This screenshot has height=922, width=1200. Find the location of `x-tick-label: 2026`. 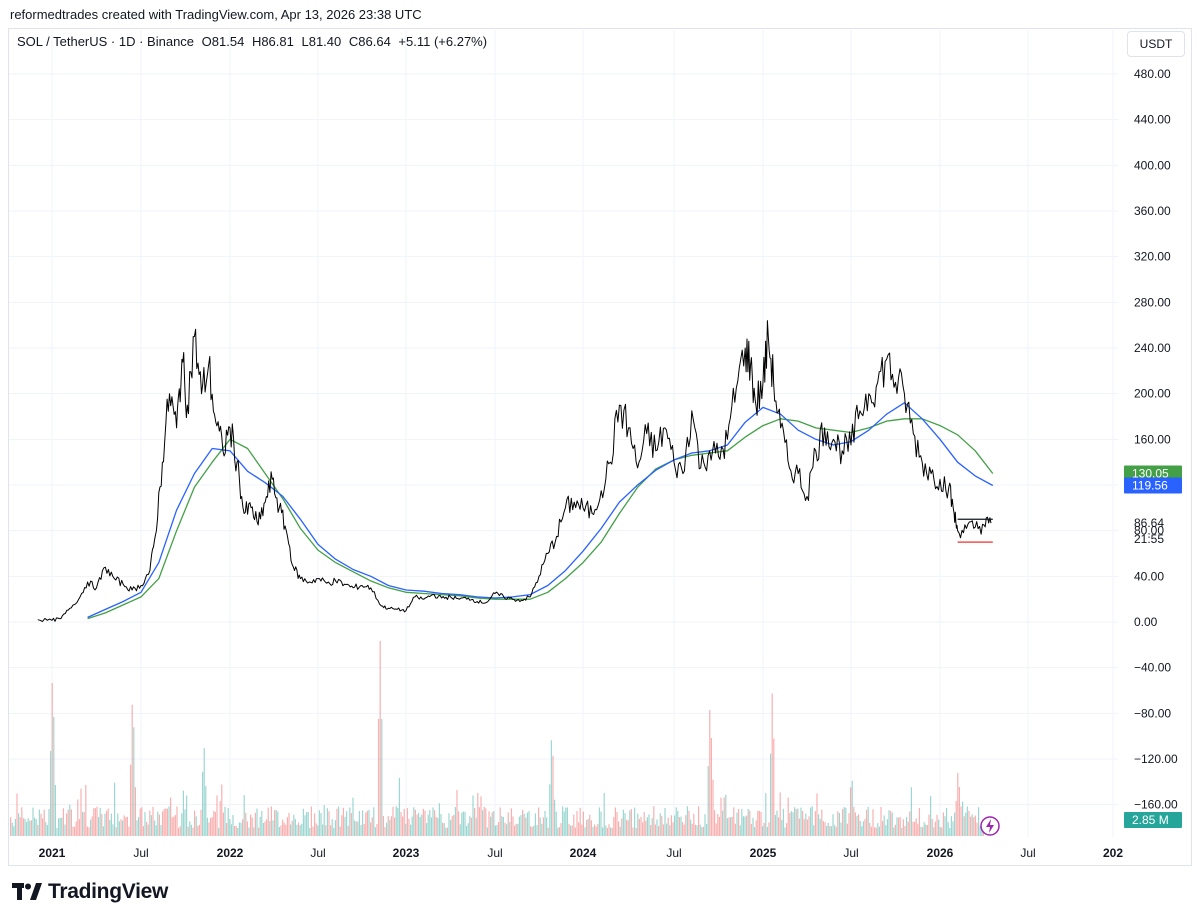

x-tick-label: 2026 is located at coordinates (940, 853).